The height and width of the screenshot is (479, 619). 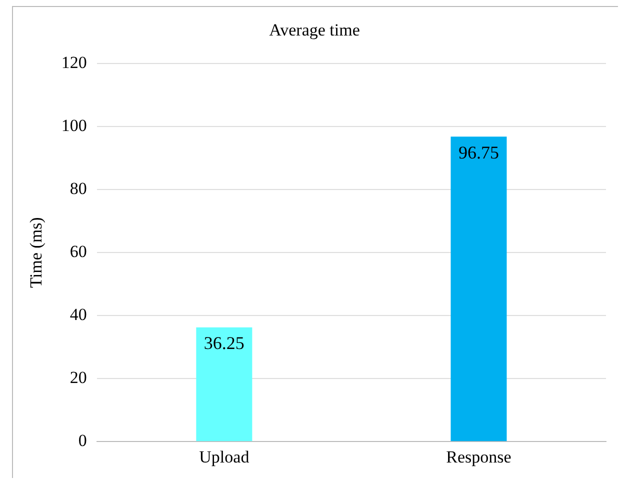 What do you see at coordinates (82, 440) in the screenshot?
I see `y-tick-label: 0` at bounding box center [82, 440].